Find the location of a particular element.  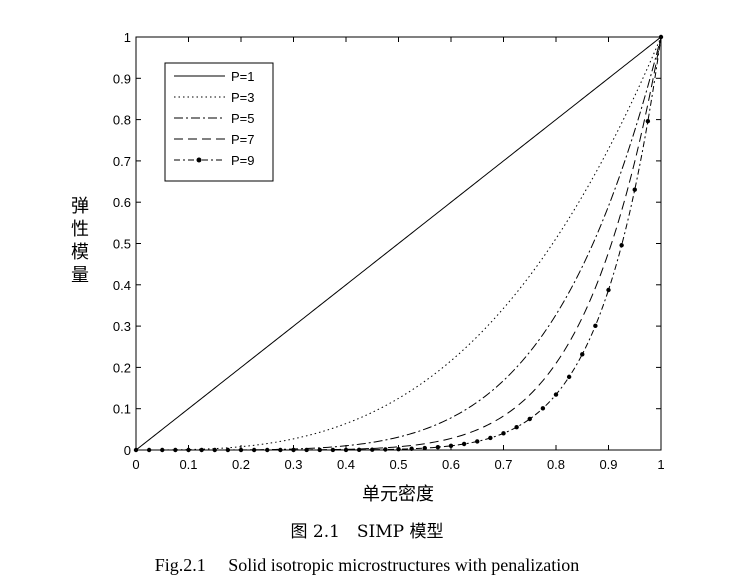

y-axis-title-char: 模 is located at coordinates (80, 252).